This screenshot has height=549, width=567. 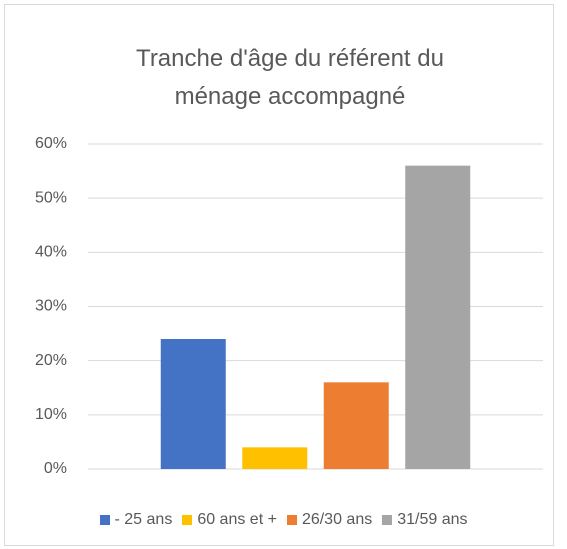 I want to click on legend-item: 26/30 ans, so click(x=329, y=520).